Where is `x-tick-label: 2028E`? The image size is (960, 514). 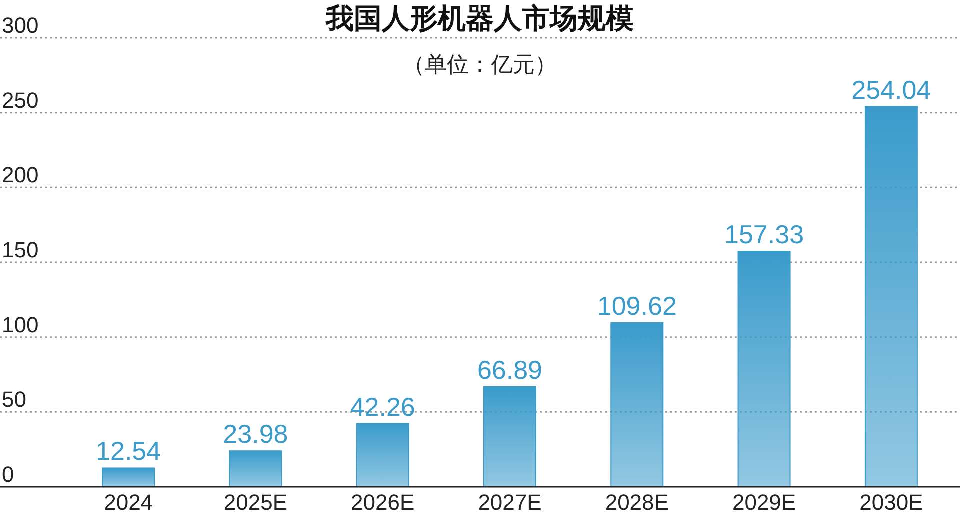 x-tick-label: 2028E is located at coordinates (637, 502).